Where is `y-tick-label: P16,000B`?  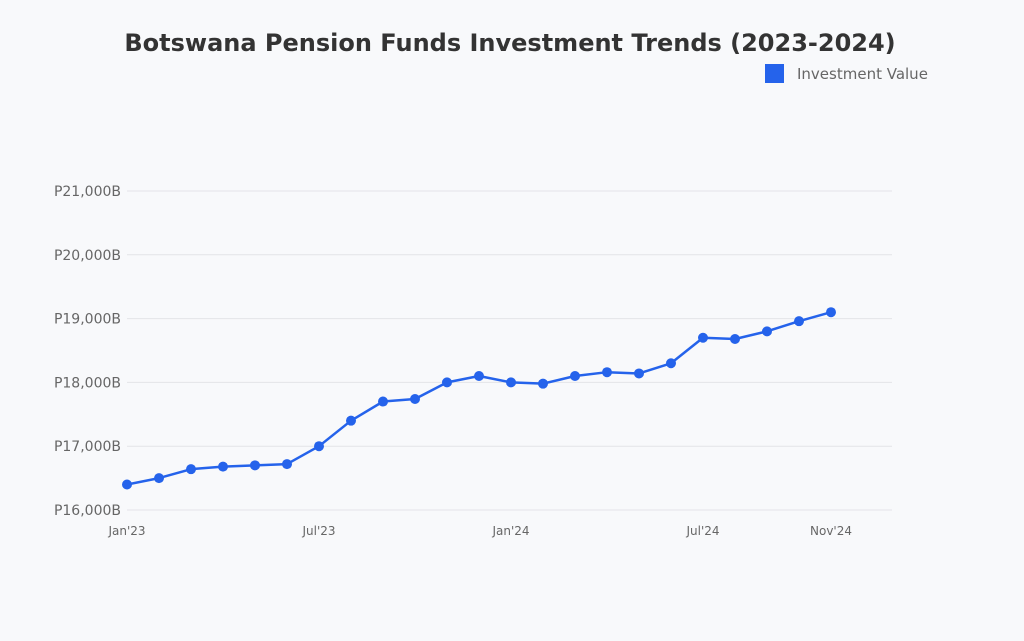 y-tick-label: P16,000B is located at coordinates (87, 511).